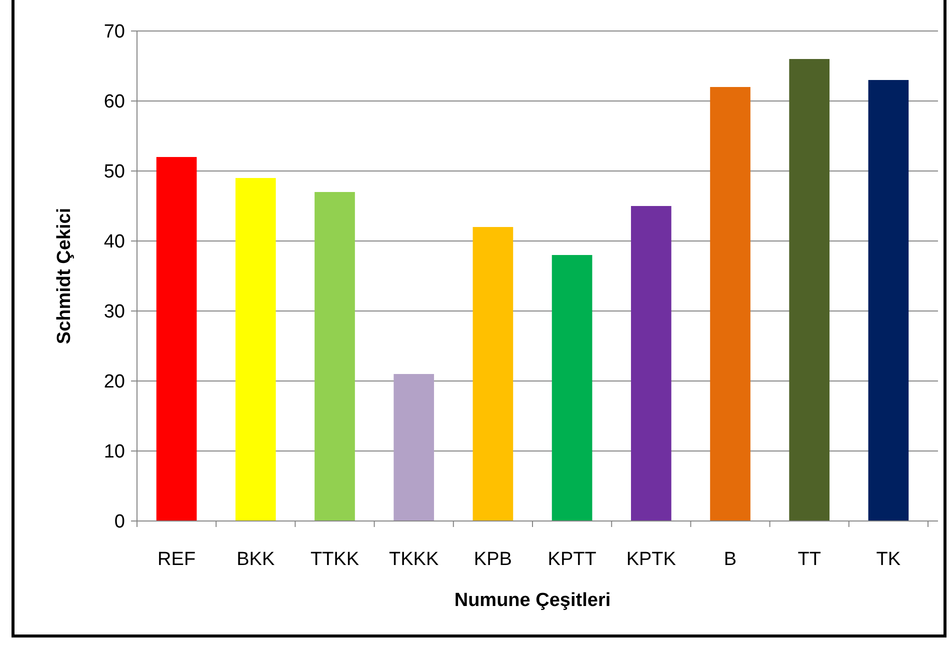 This screenshot has width=950, height=648. What do you see at coordinates (651, 559) in the screenshot?
I see `x-tick-label: KPTK` at bounding box center [651, 559].